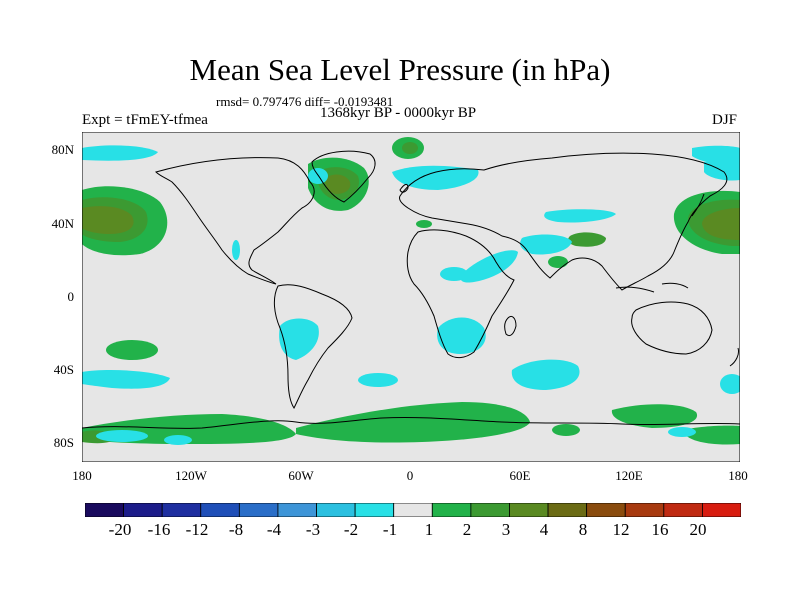 This screenshot has height=600, width=800. Describe the element at coordinates (120, 529) in the screenshot. I see `colorbar-label: -20` at that location.